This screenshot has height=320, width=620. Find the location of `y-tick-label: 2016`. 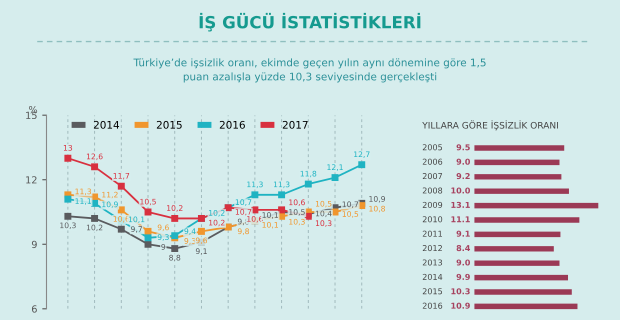

y-tick-label: 2016 is located at coordinates (432, 305).